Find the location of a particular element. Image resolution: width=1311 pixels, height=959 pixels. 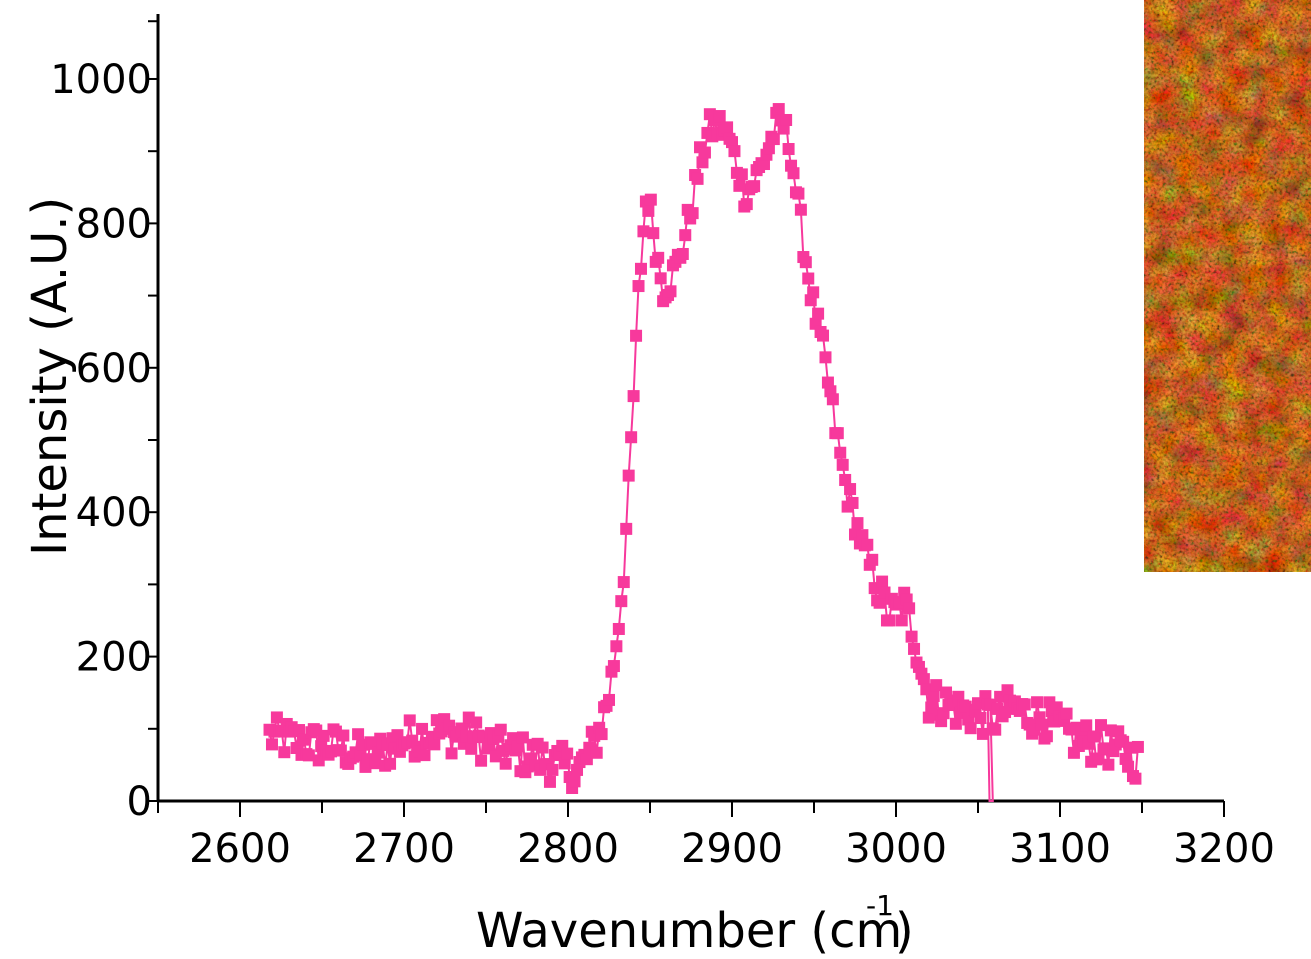

x-axis-title-superscript: -1 is located at coordinates (880, 905).